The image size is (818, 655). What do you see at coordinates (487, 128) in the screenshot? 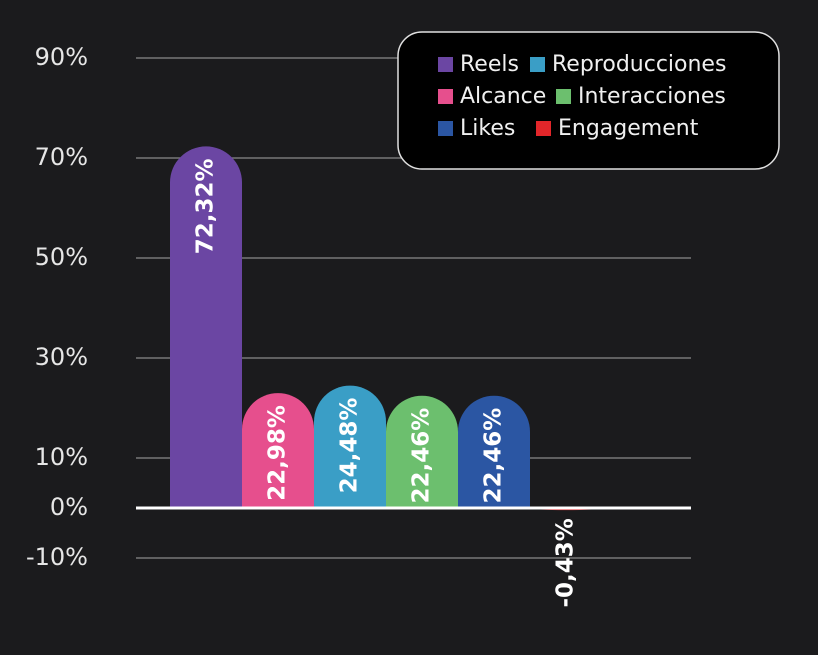
I see `legend-label: Likes` at bounding box center [487, 128].